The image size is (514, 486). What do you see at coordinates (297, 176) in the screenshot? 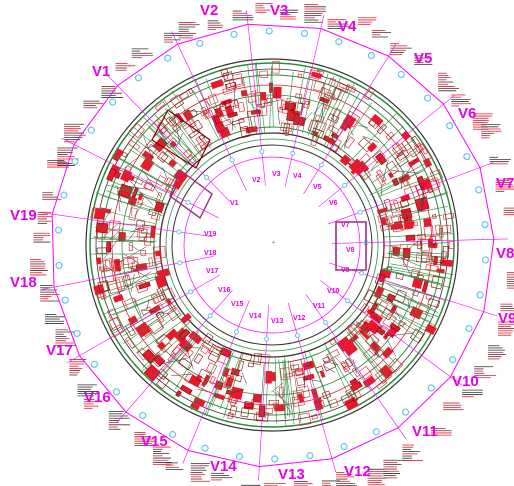
I see `inner-zone-label-v4: V4` at bounding box center [297, 176].